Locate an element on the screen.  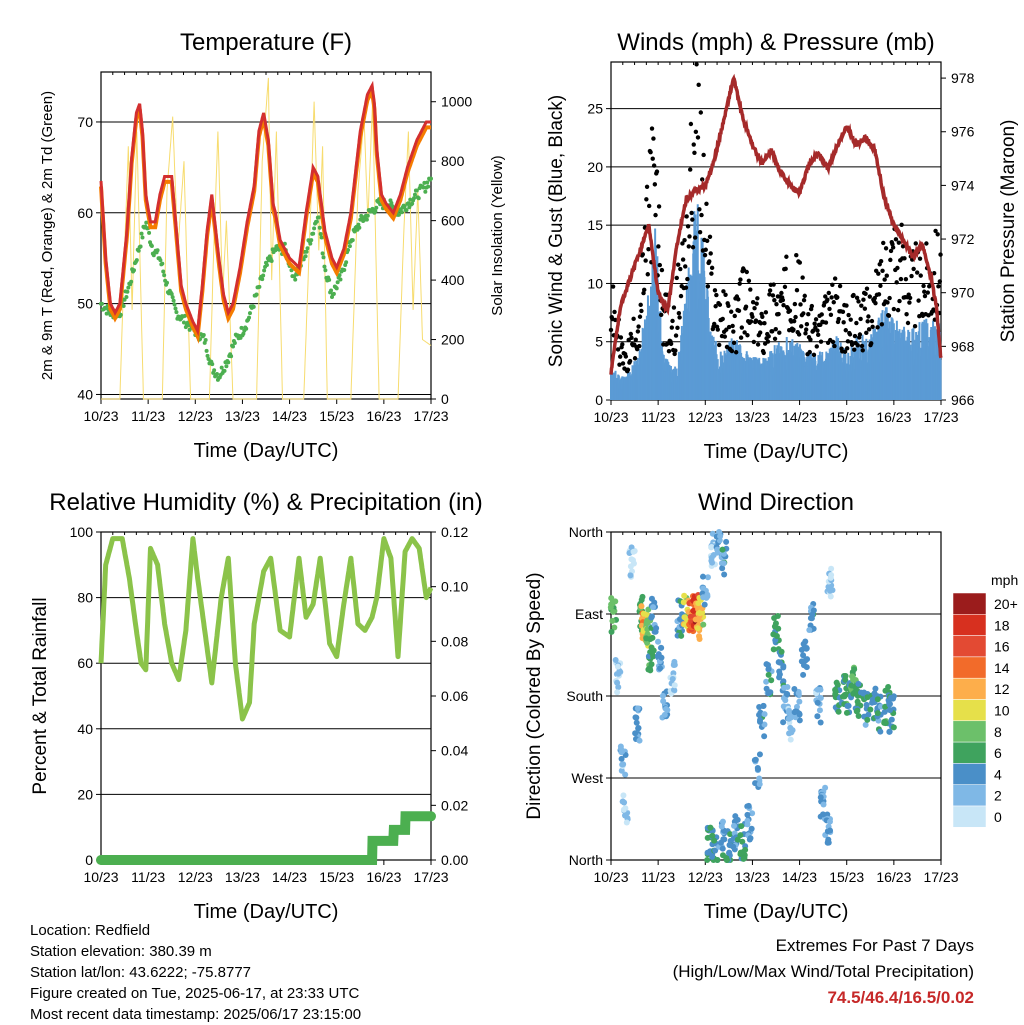
colorbar-label: 0 is located at coordinates (998, 817).